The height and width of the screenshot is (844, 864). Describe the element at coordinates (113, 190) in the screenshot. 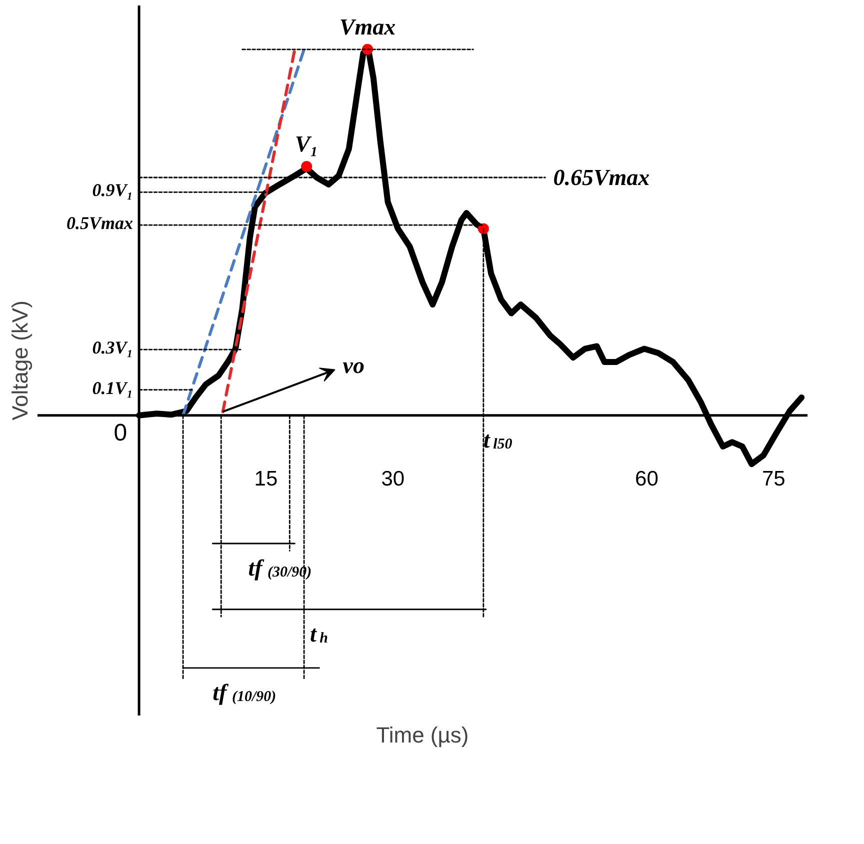

I see `series-label: 0.9V₁` at that location.